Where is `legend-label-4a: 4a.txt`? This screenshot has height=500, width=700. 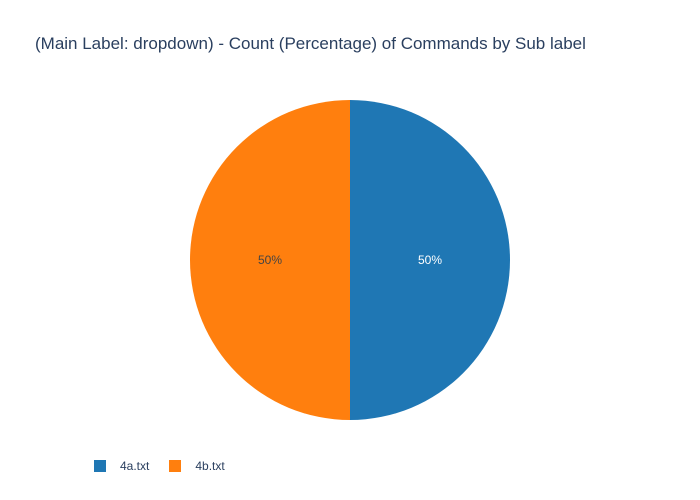 legend-label-4a: 4a.txt is located at coordinates (135, 466).